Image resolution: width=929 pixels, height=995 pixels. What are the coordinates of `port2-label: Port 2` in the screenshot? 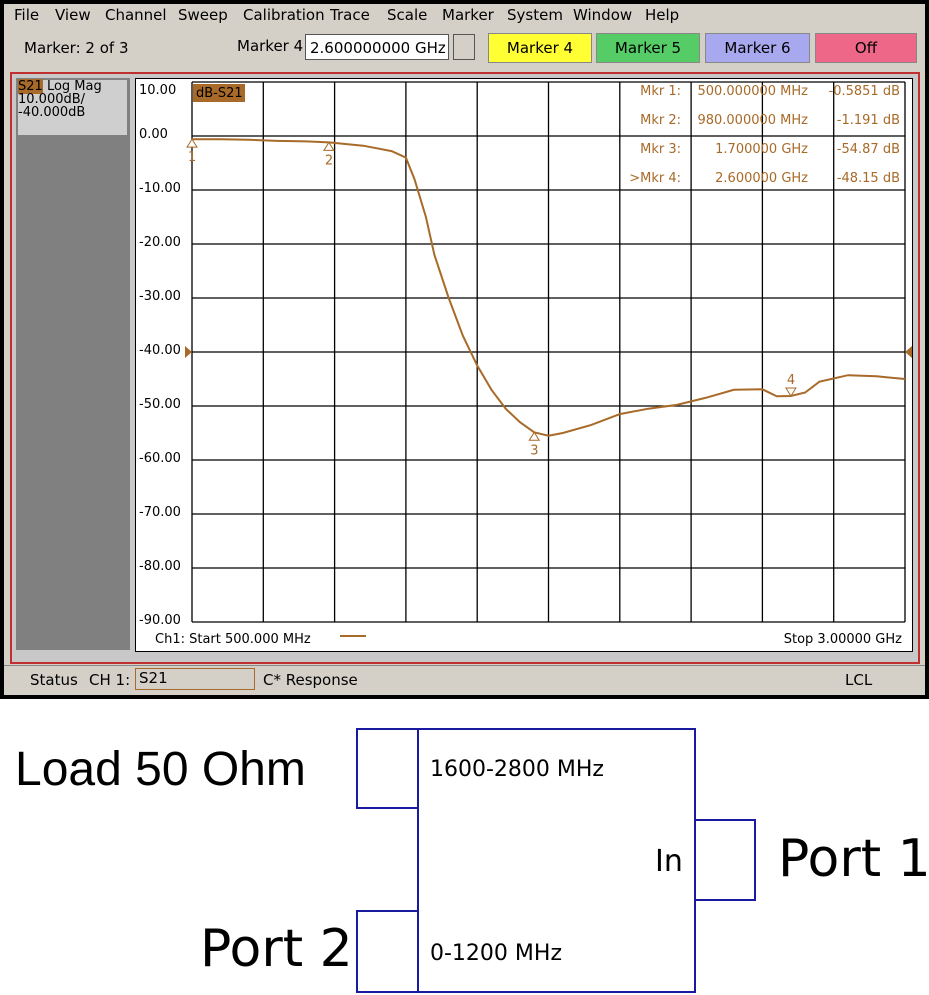 It's located at (276, 949).